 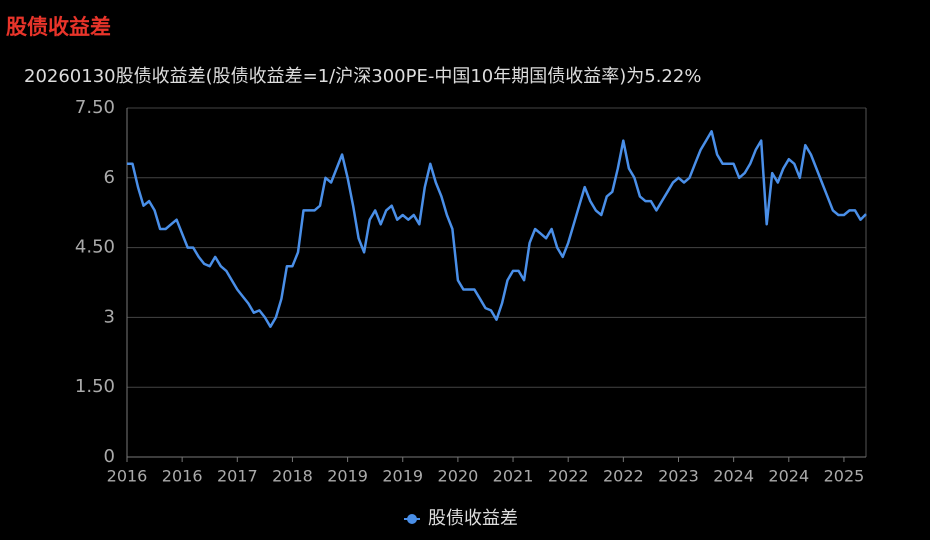 I want to click on legend-label: 股债收益差, so click(x=473, y=518).